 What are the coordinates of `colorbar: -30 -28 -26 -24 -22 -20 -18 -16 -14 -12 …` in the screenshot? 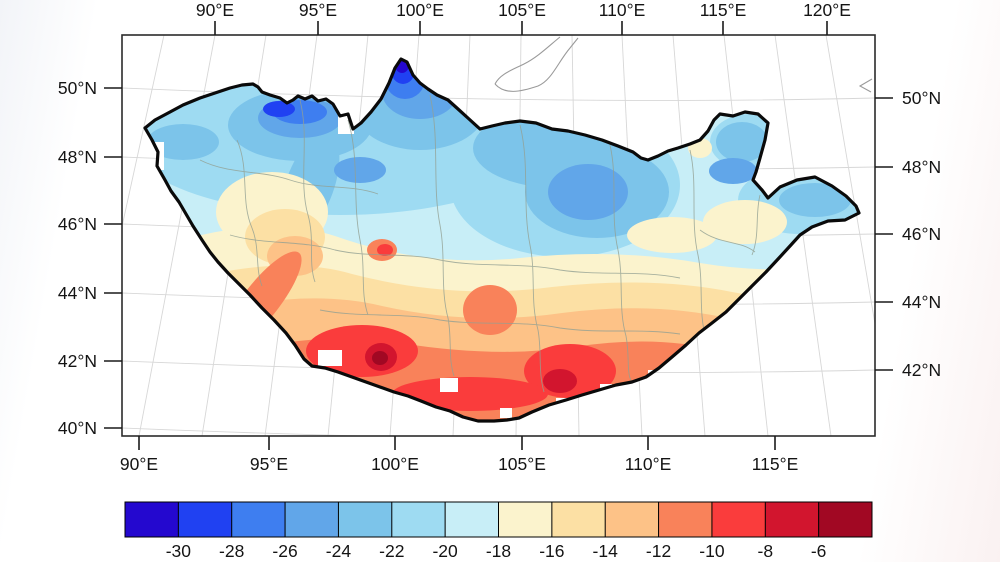 It's located at (498, 531).